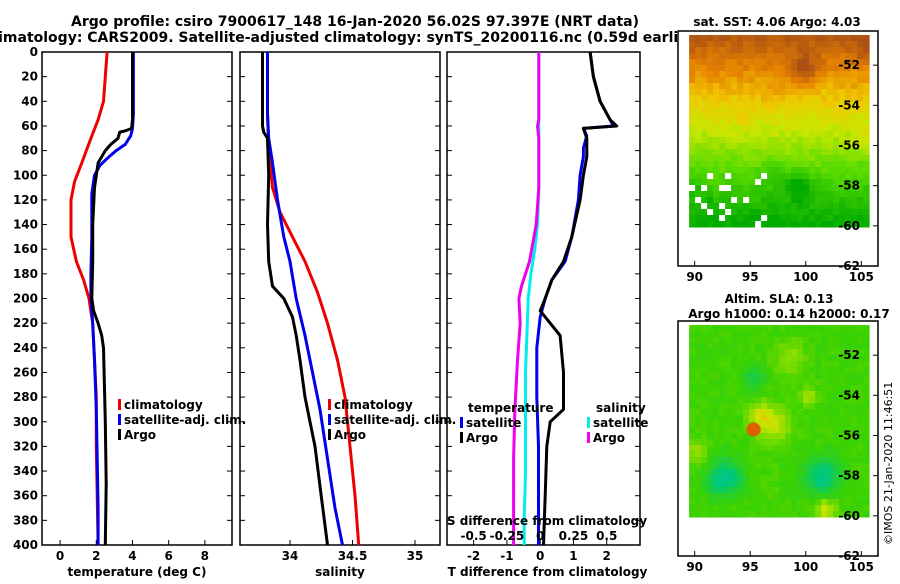 This screenshot has width=900, height=584. What do you see at coordinates (25, 520) in the screenshot?
I see `depth-tick-label: 380` at bounding box center [25, 520].